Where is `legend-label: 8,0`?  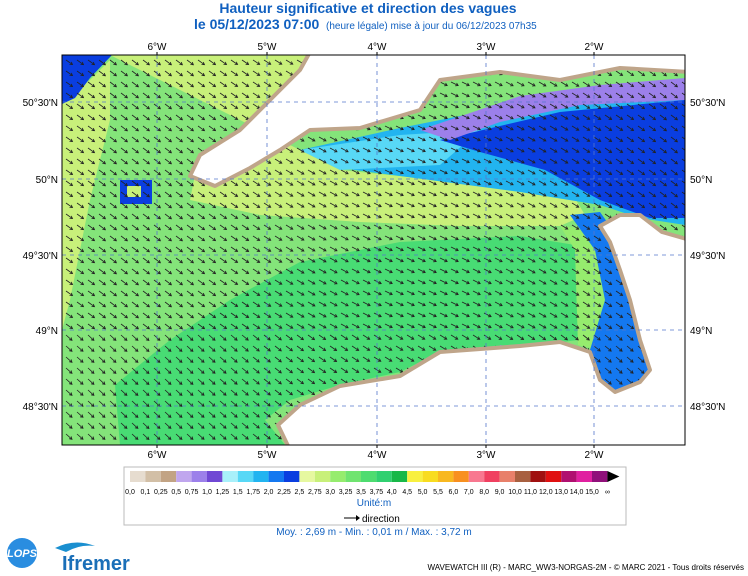 legend-label: 8,0 is located at coordinates (484, 492).